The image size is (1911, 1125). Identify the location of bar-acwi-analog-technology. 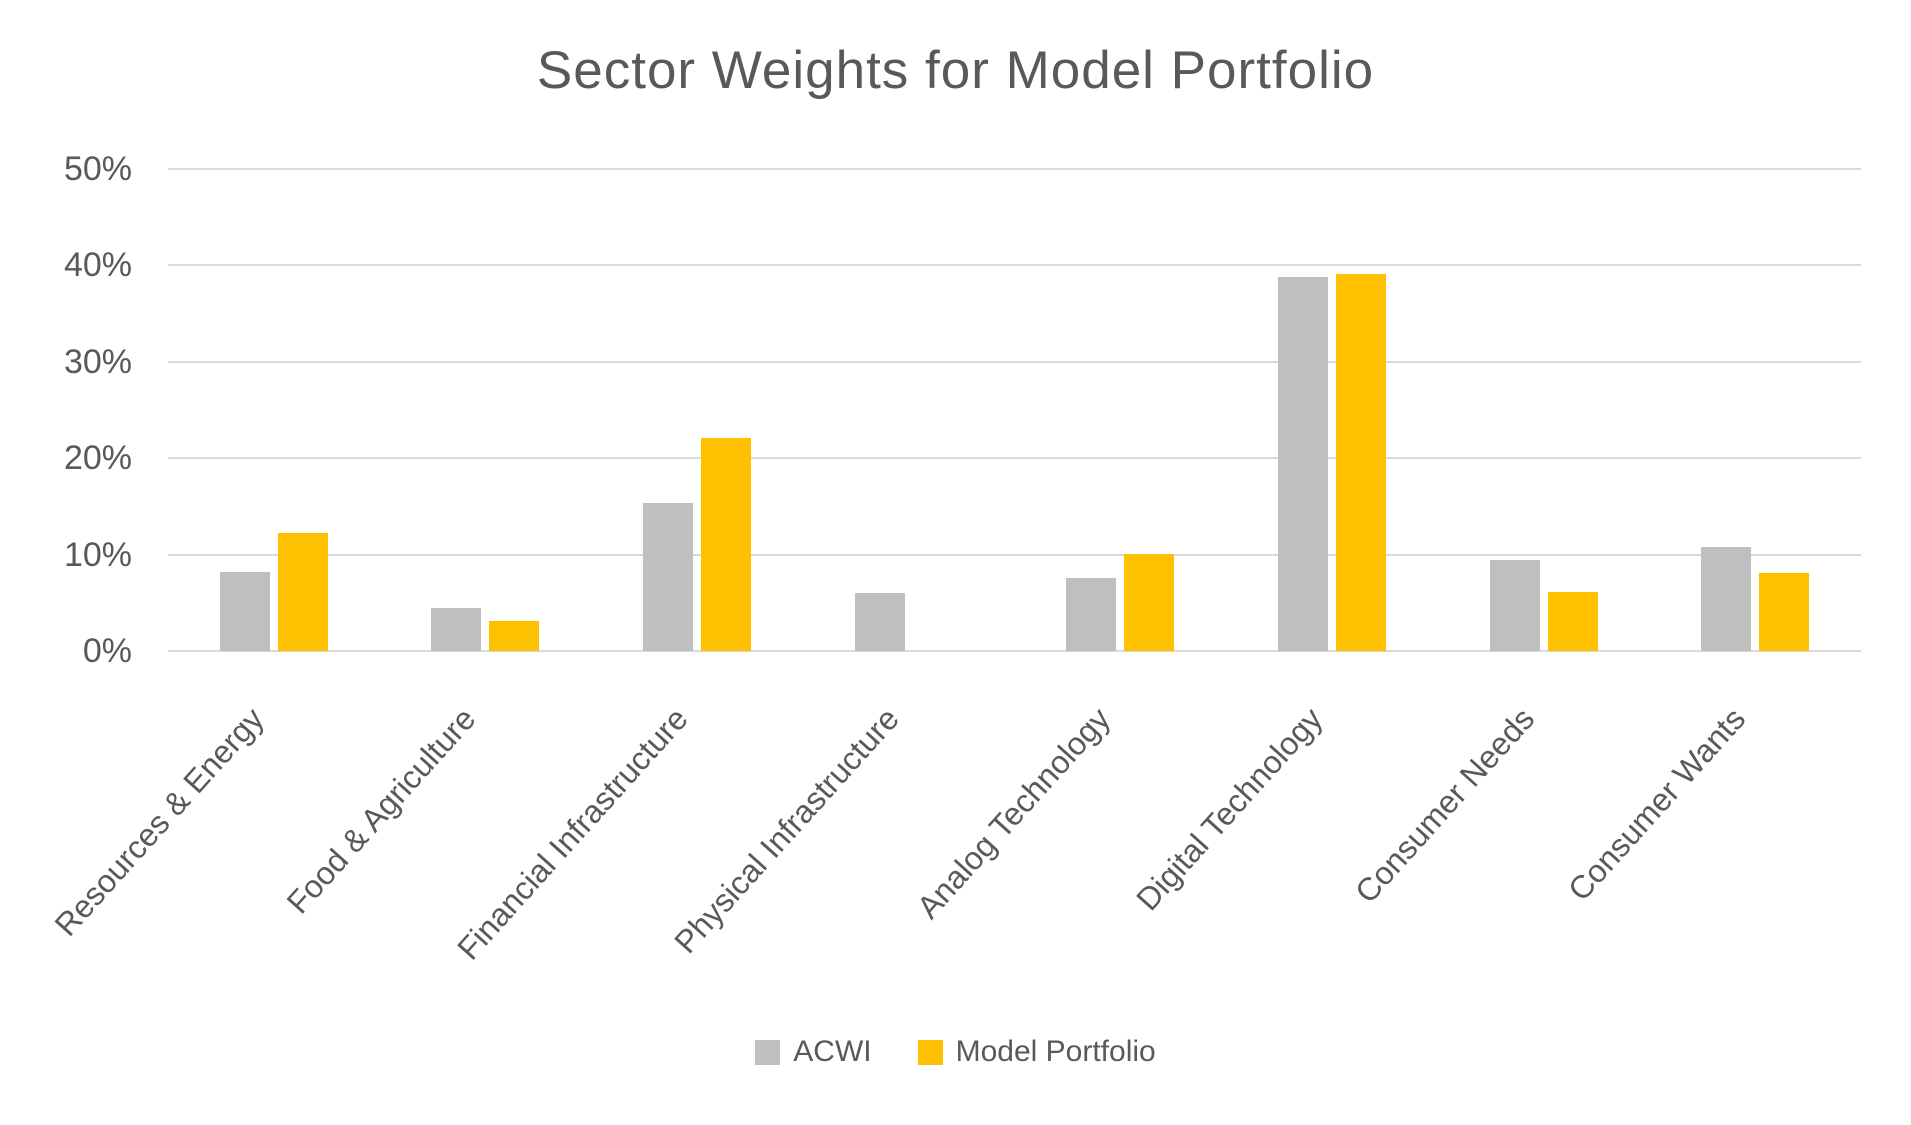
(1091, 614).